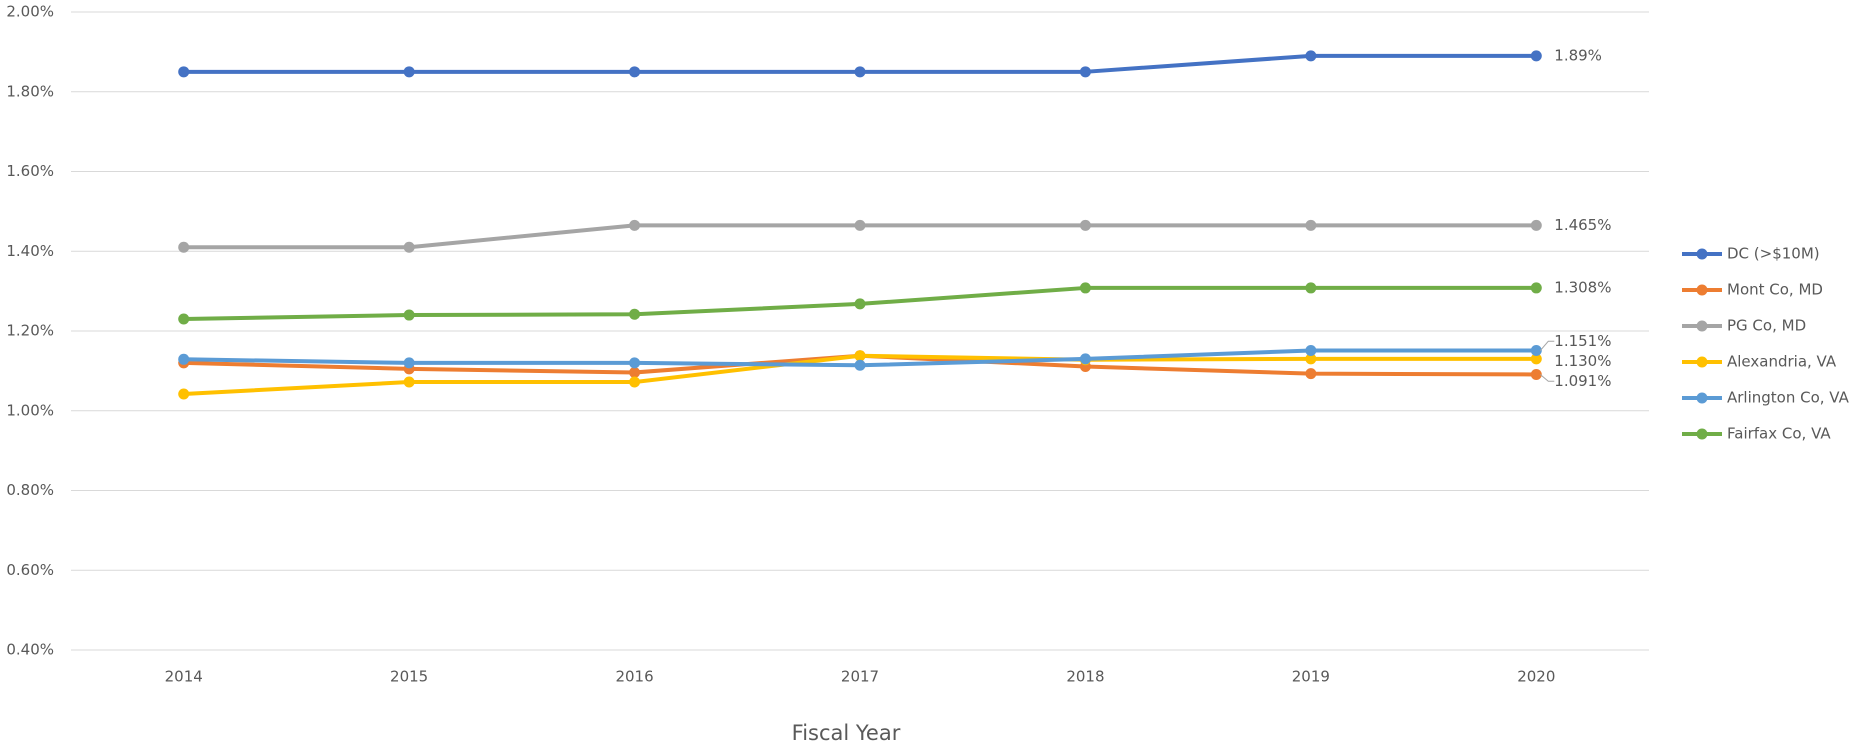 This screenshot has width=1854, height=751. I want to click on data-label: 1.151%, so click(1582, 341).